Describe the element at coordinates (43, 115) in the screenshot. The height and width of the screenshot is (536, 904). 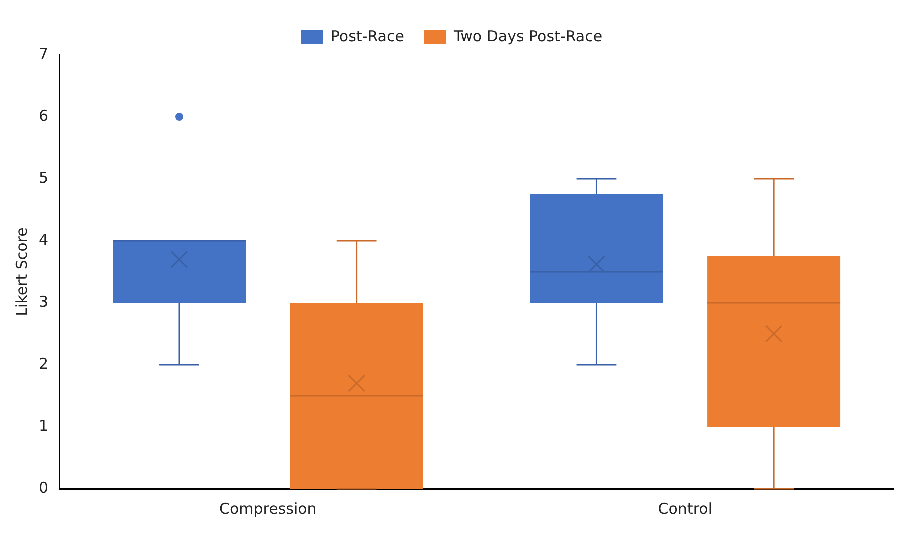
I see `y-tick-label: 6` at that location.